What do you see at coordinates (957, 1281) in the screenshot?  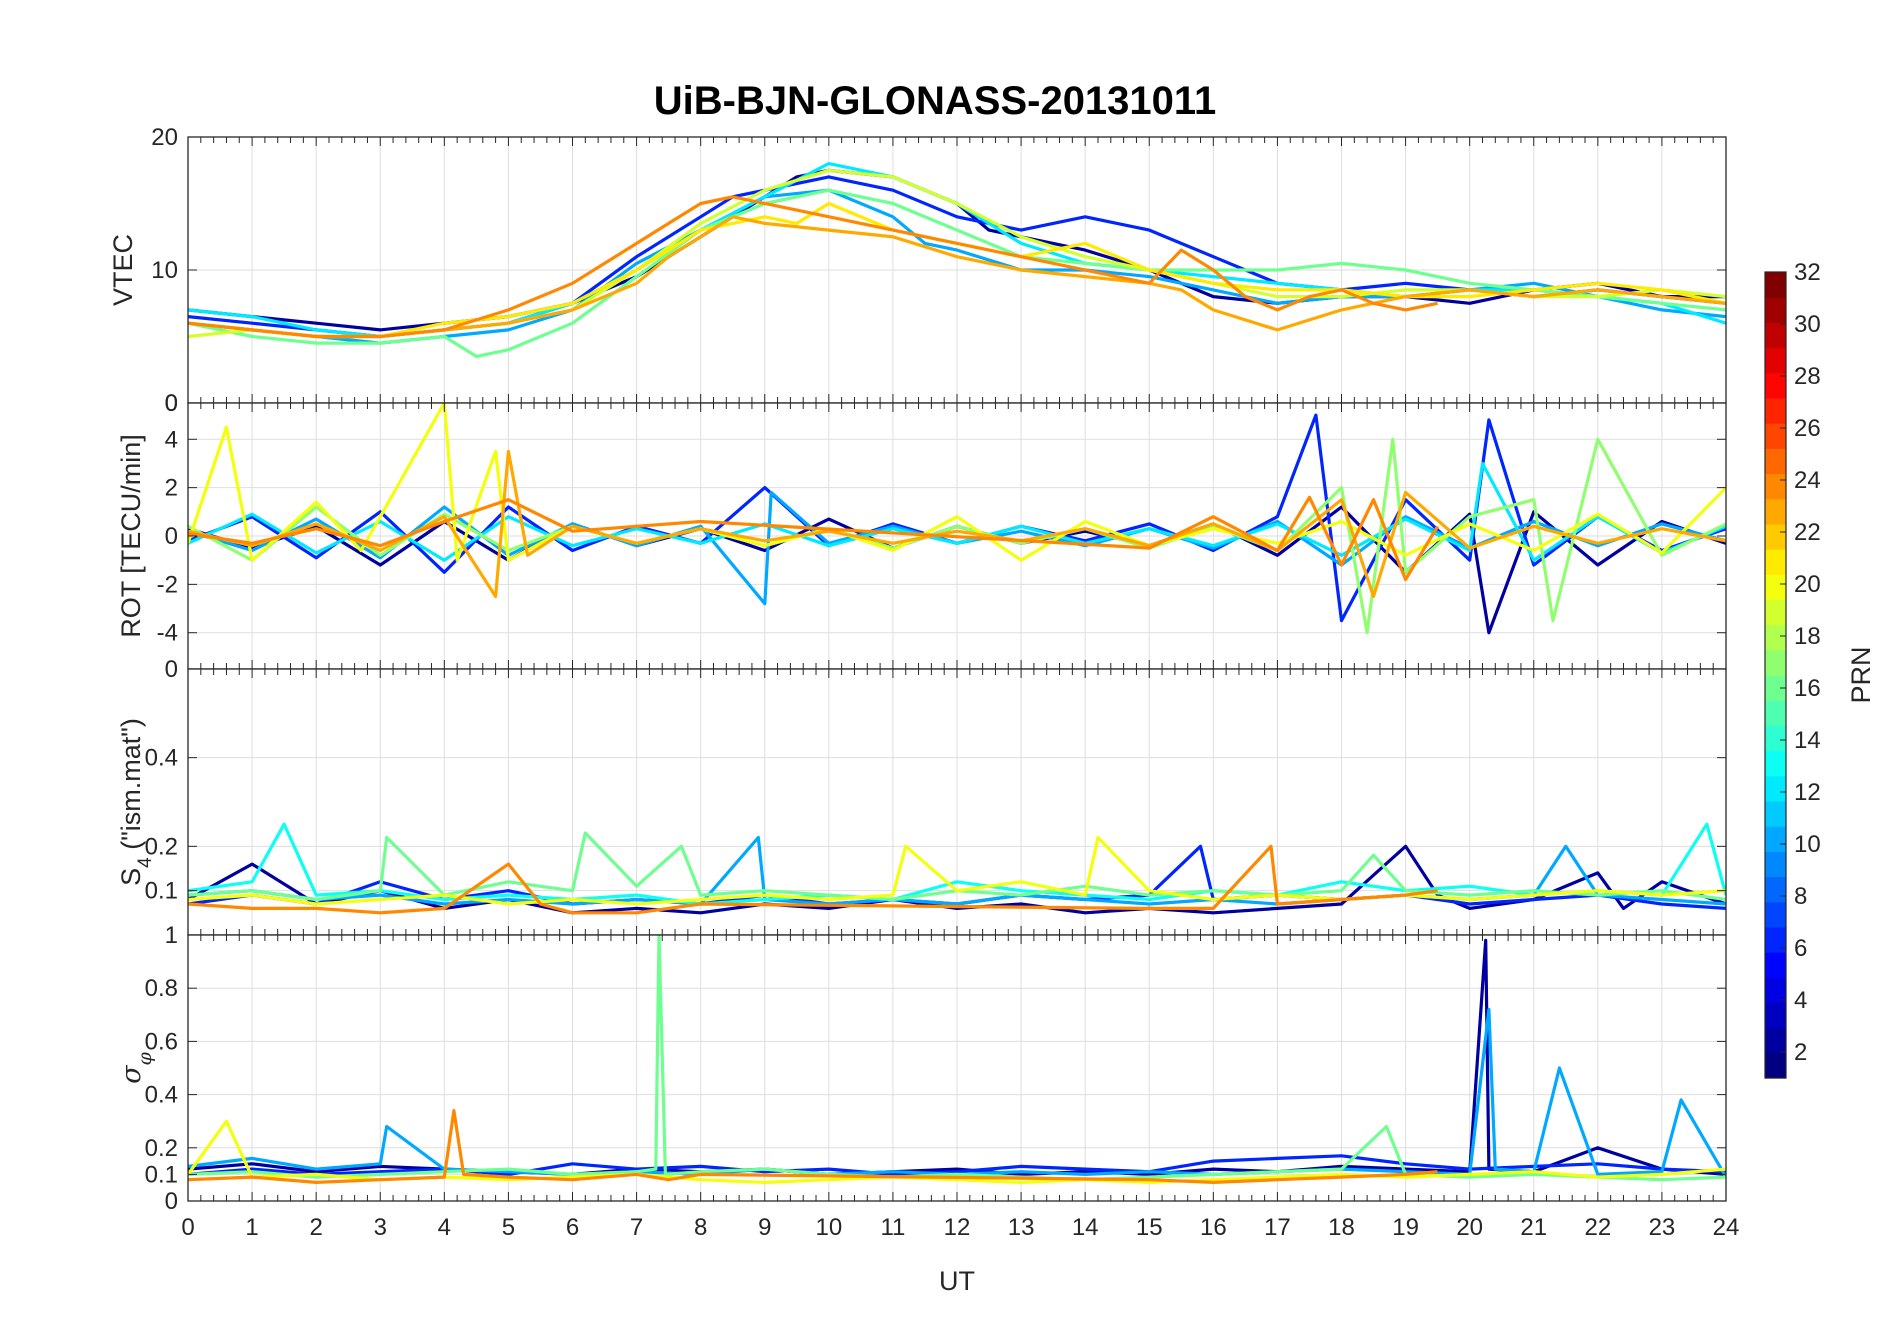 I see `x-axis-label: UT` at bounding box center [957, 1281].